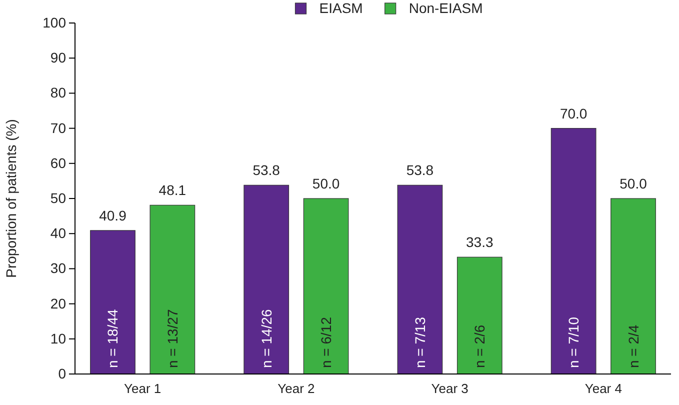 The image size is (679, 405). What do you see at coordinates (62, 373) in the screenshot?
I see `y-tick-label: 0` at bounding box center [62, 373].